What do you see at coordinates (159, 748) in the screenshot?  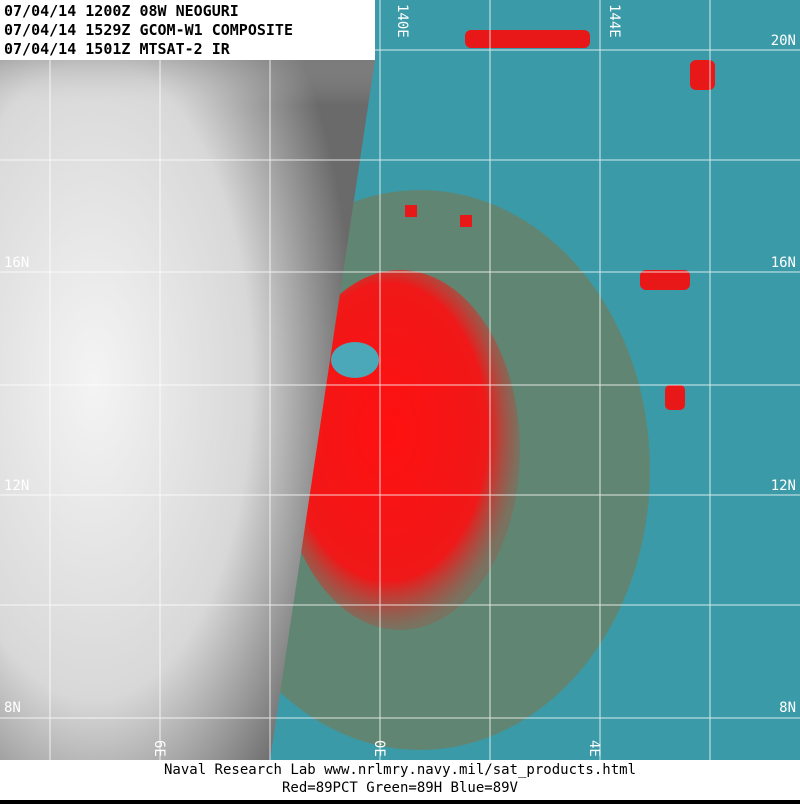 I see `lon-label: 6E` at bounding box center [159, 748].